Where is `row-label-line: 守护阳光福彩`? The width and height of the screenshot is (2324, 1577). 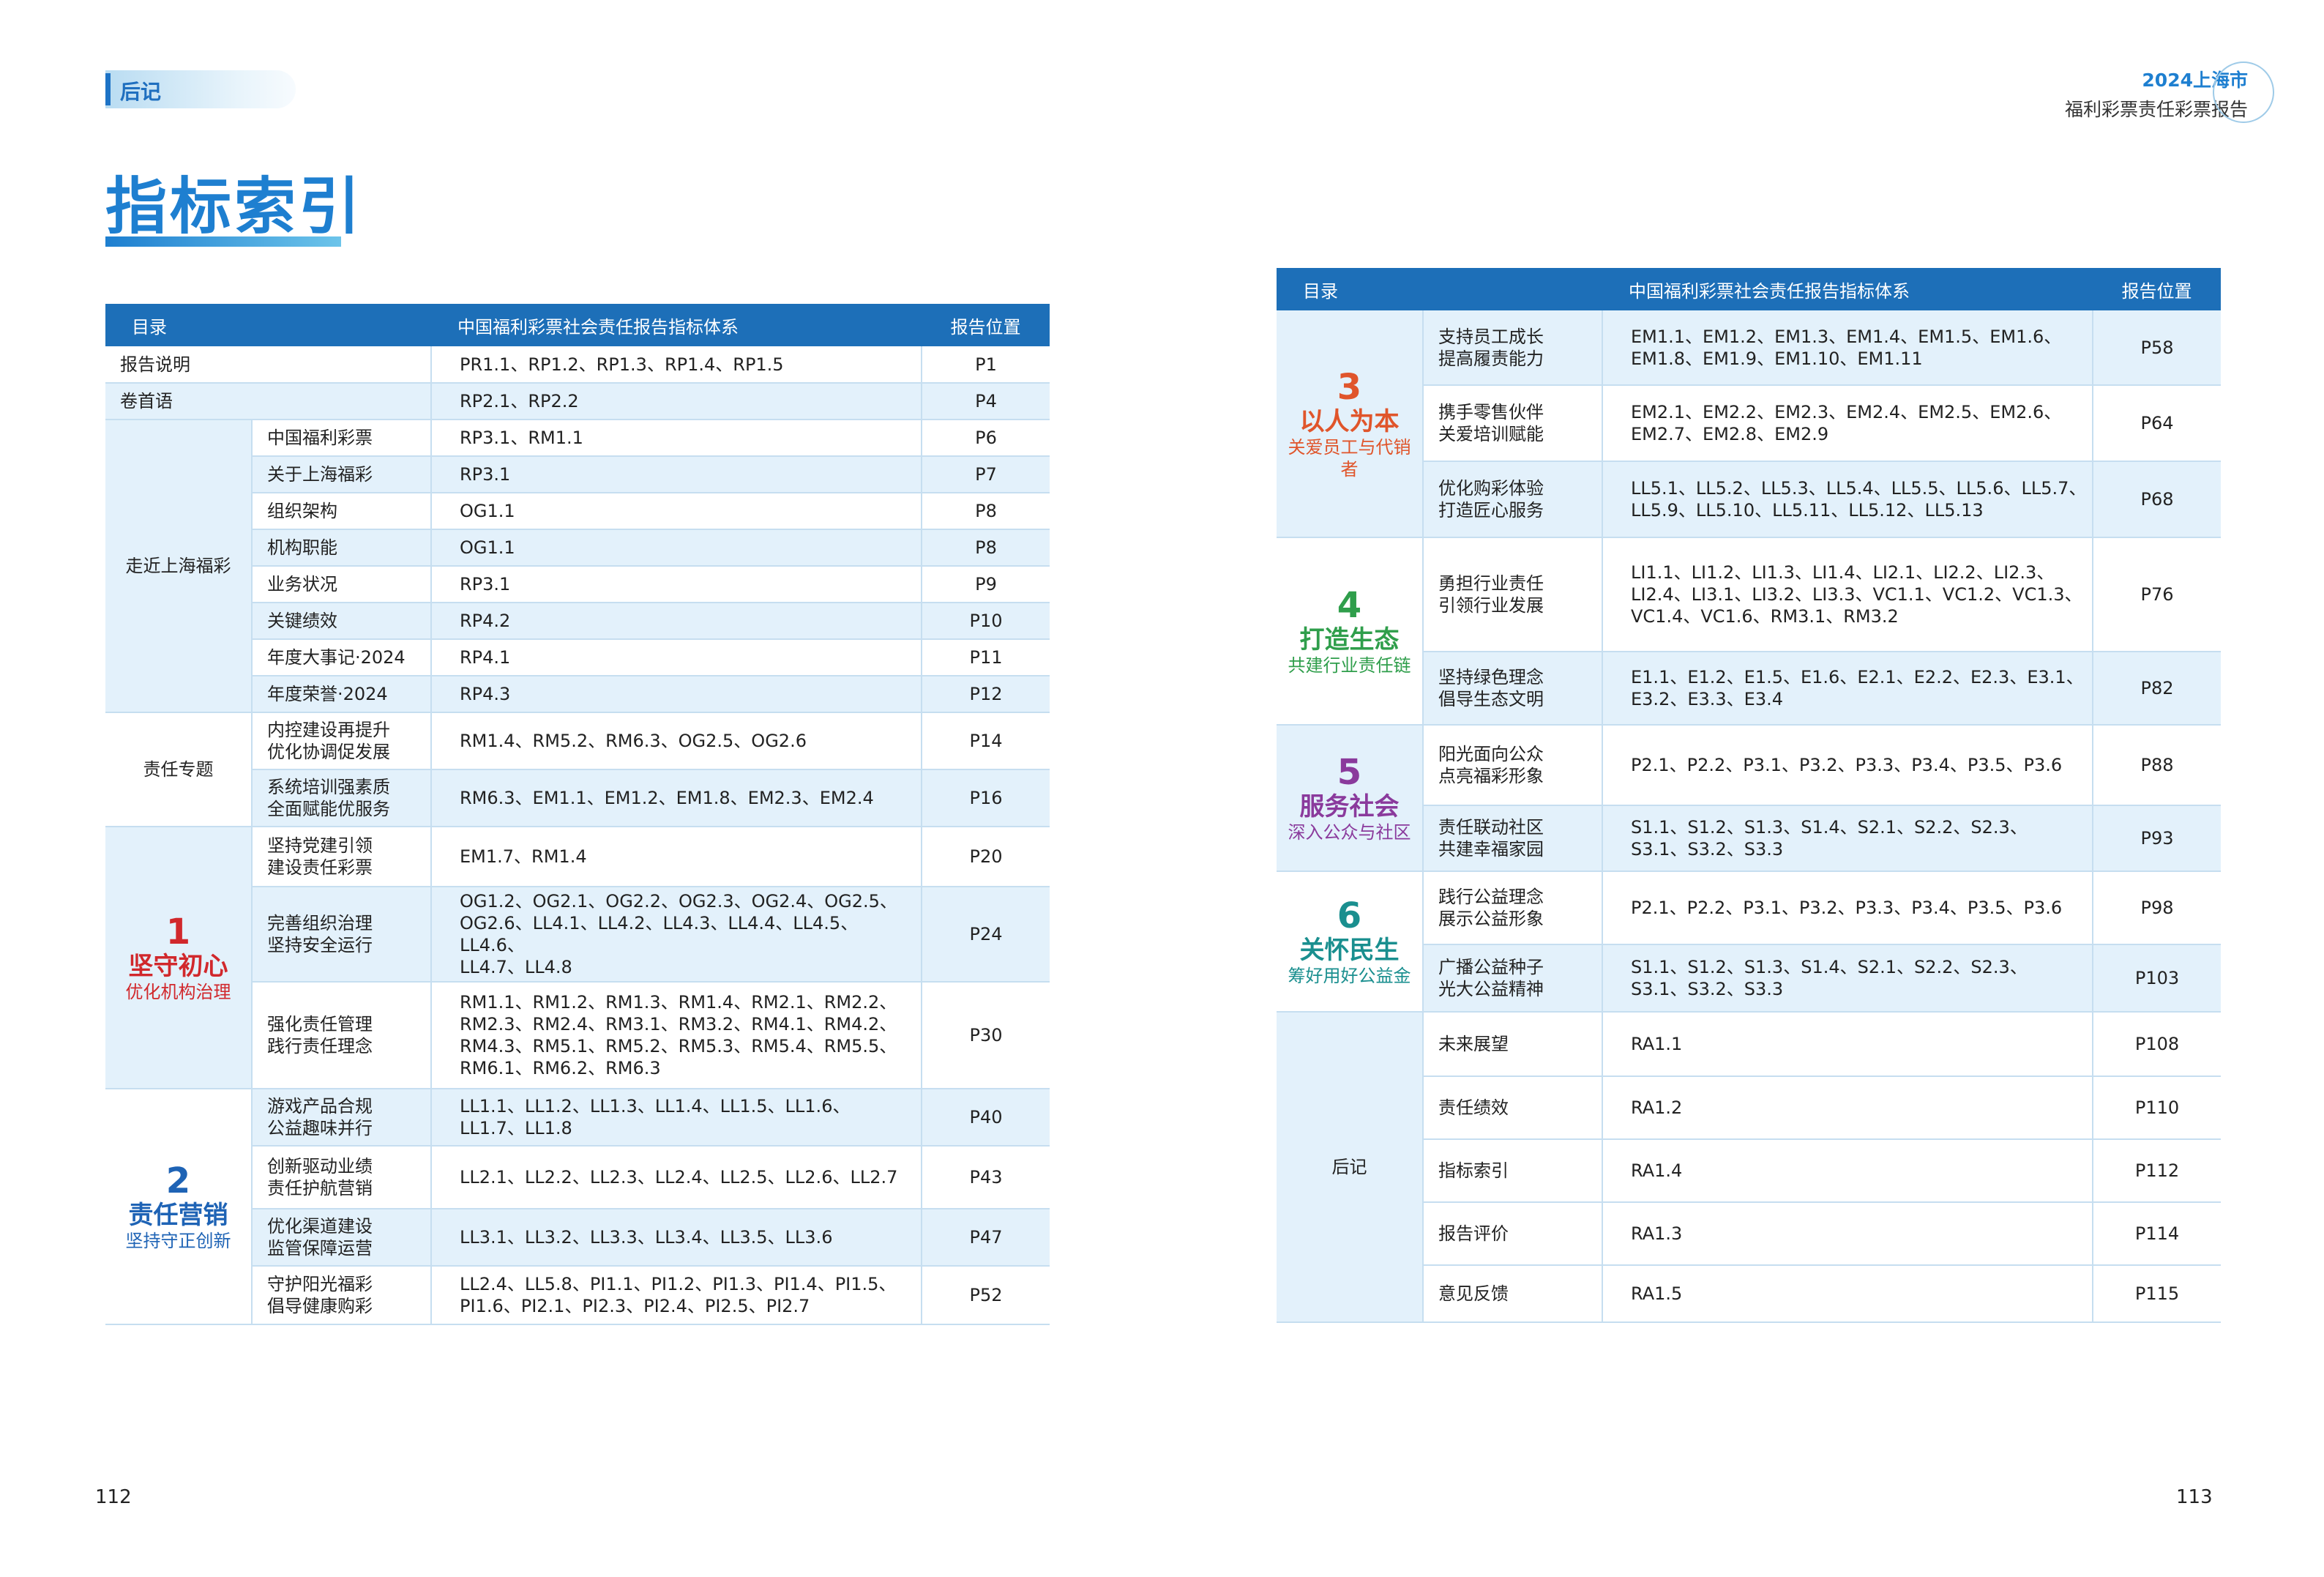
row-label-line: 守护阳光福彩 is located at coordinates (320, 1284).